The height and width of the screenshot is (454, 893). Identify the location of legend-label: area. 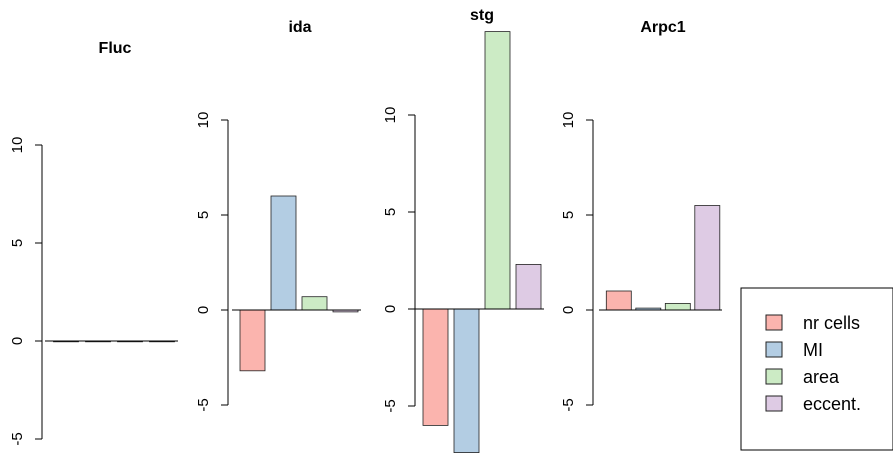
(821, 377).